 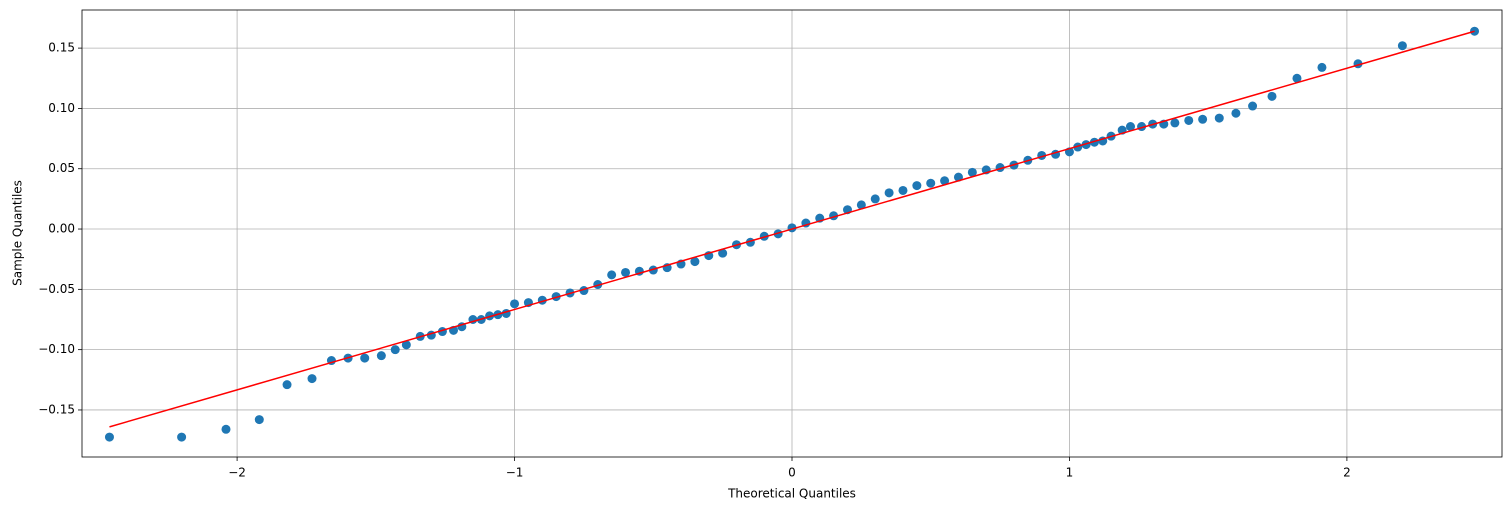 I want to click on x-tick-label: 1, so click(x=1070, y=473).